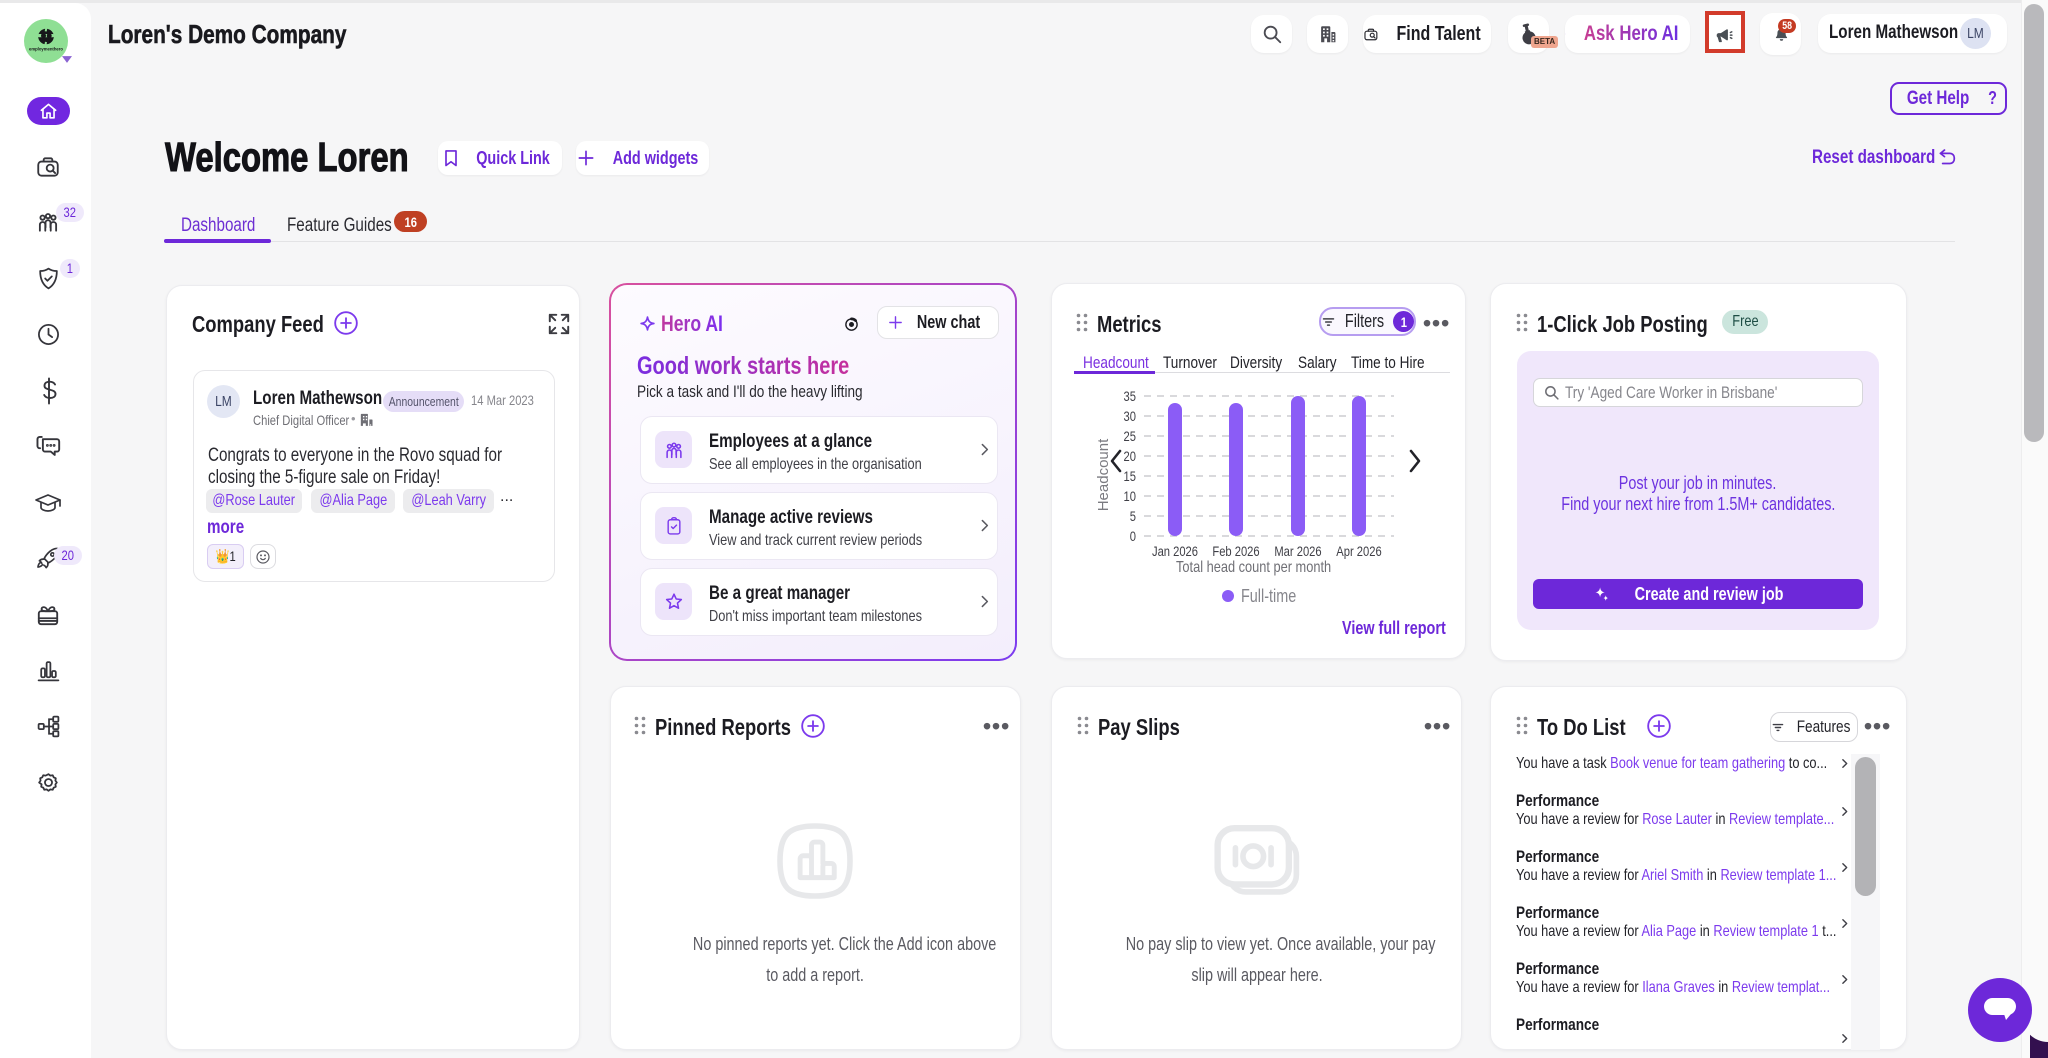  What do you see at coordinates (1130, 456) in the screenshot?
I see `svg-text: 20` at bounding box center [1130, 456].